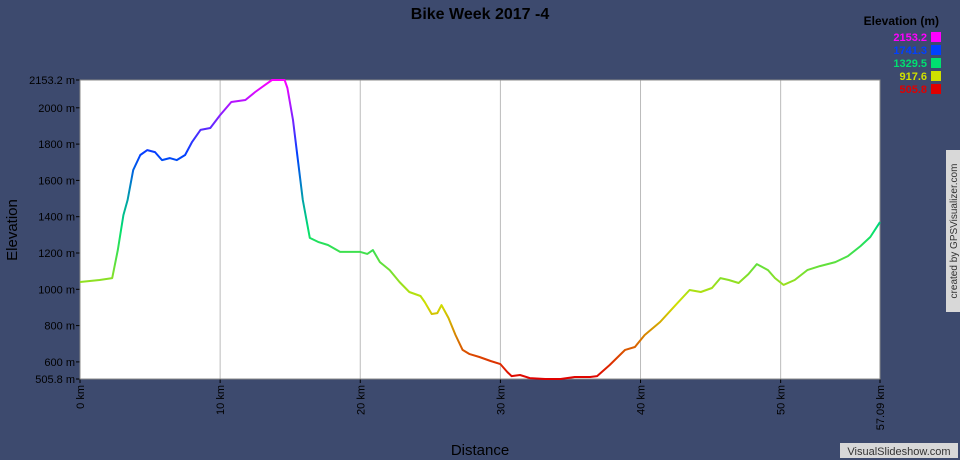  Describe the element at coordinates (52, 81) in the screenshot. I see `y-tick-label: 2153.2 m` at that location.